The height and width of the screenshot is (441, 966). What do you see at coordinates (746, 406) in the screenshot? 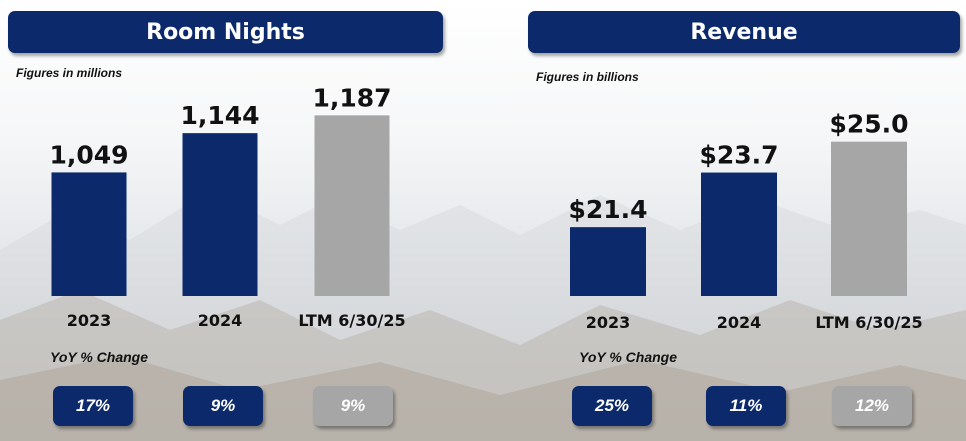
I see `yoy-badge-2024: 11%` at bounding box center [746, 406].